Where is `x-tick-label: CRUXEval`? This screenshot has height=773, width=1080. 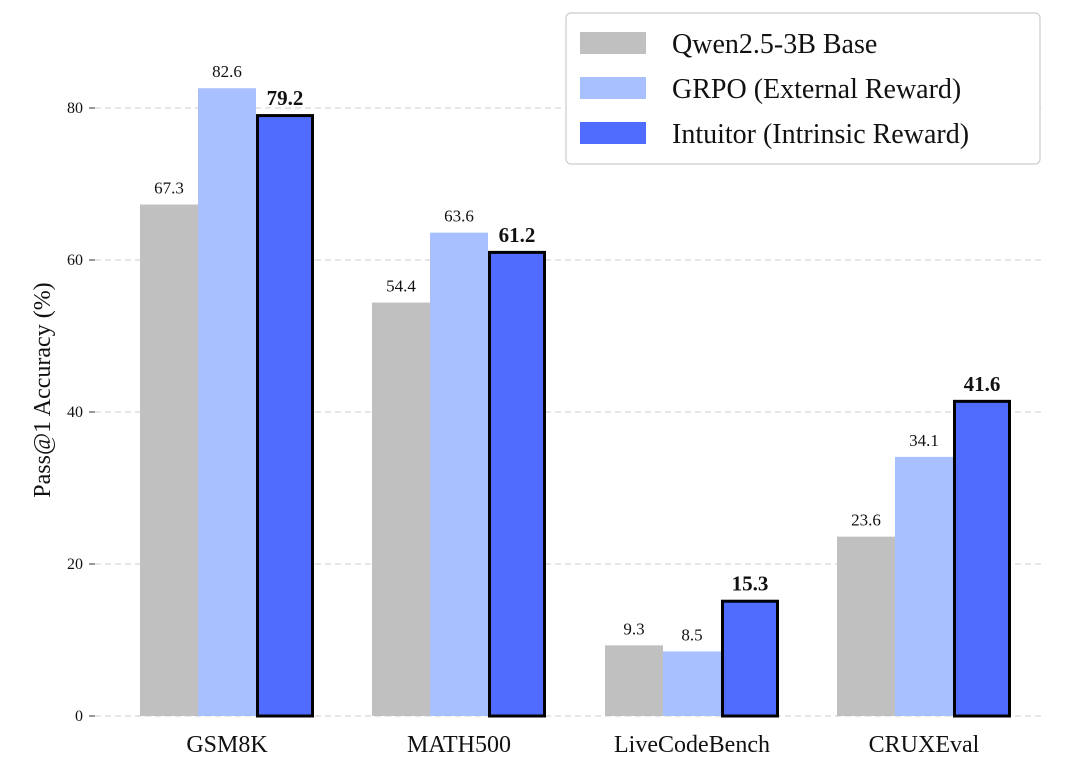 x-tick-label: CRUXEval is located at coordinates (924, 745).